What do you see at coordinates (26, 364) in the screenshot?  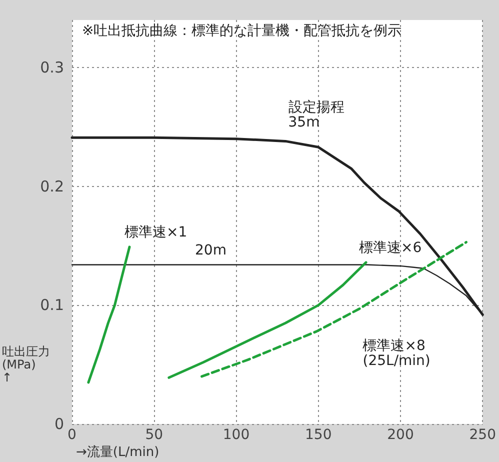 I see `y-axis-title: 吐出圧力 (MPa) ↑` at bounding box center [26, 364].